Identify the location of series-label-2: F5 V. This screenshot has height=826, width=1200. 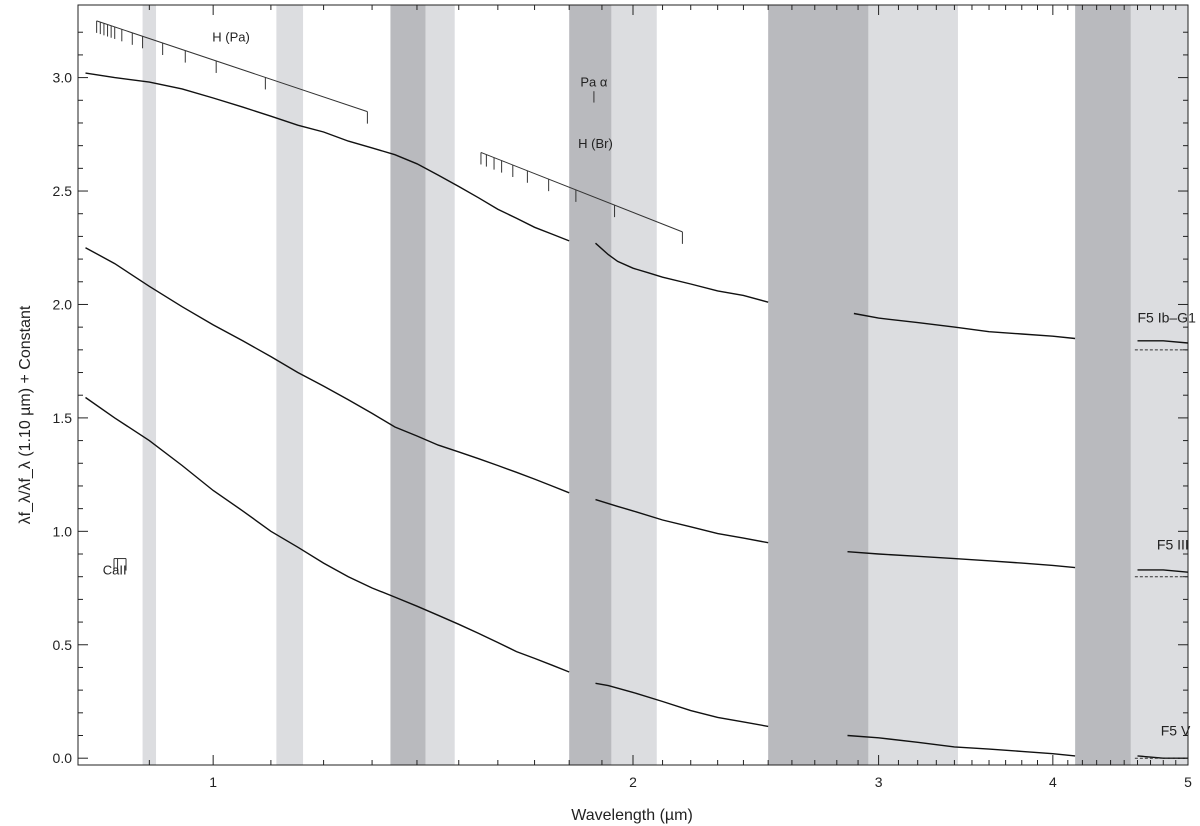
(1176, 731).